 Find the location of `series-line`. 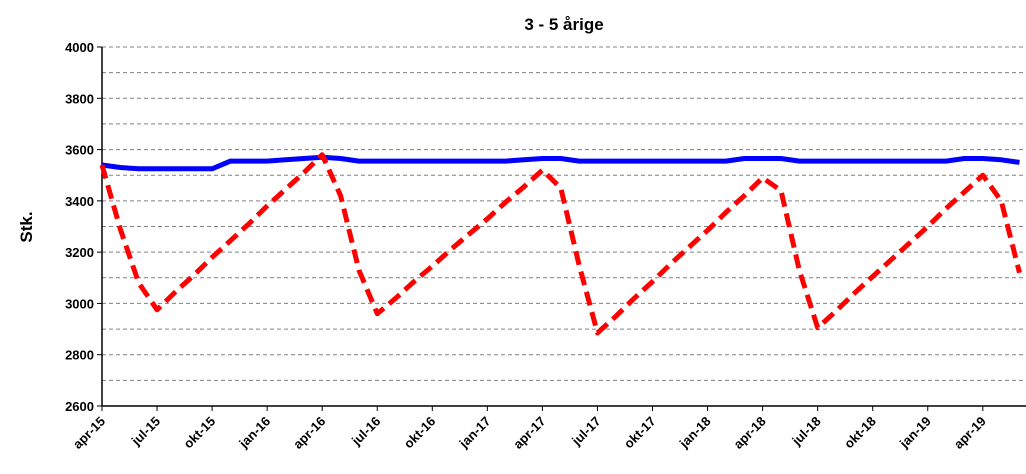

series-line is located at coordinates (560, 163).